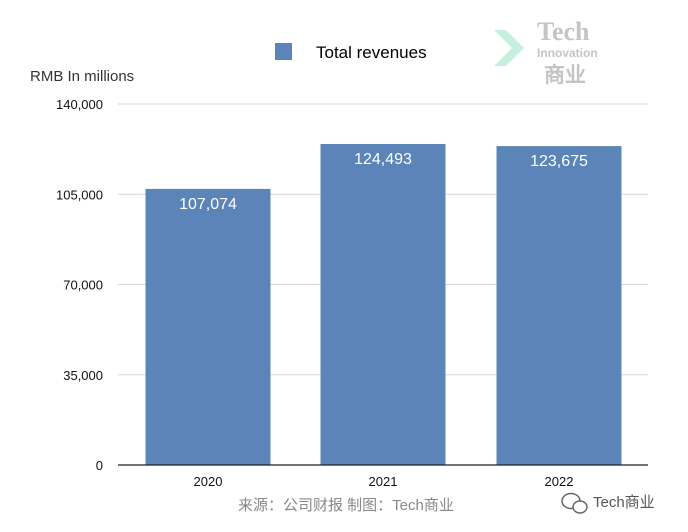 The width and height of the screenshot is (688, 532). Describe the element at coordinates (82, 76) in the screenshot. I see `y-axis-label: RMB In millions` at that location.